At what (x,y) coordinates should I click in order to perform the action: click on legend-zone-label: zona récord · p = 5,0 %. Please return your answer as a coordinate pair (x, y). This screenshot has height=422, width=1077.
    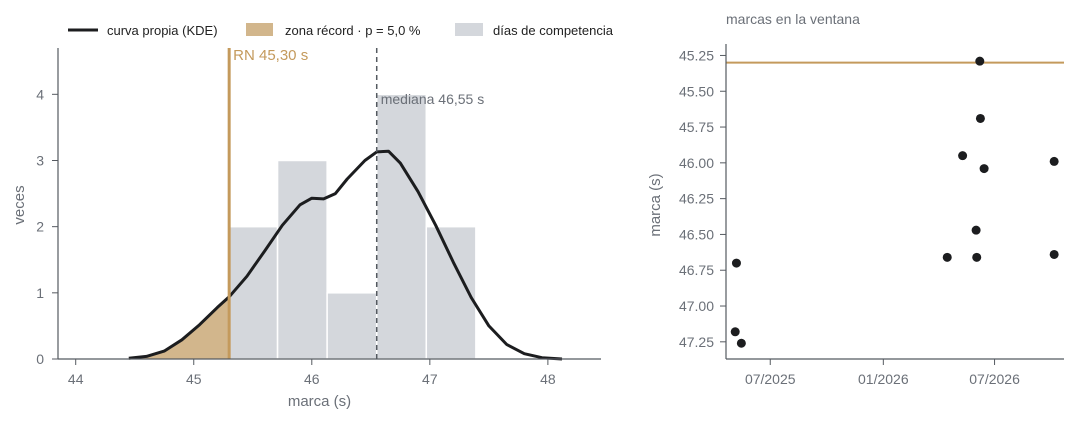
    Looking at the image, I should click on (353, 30).